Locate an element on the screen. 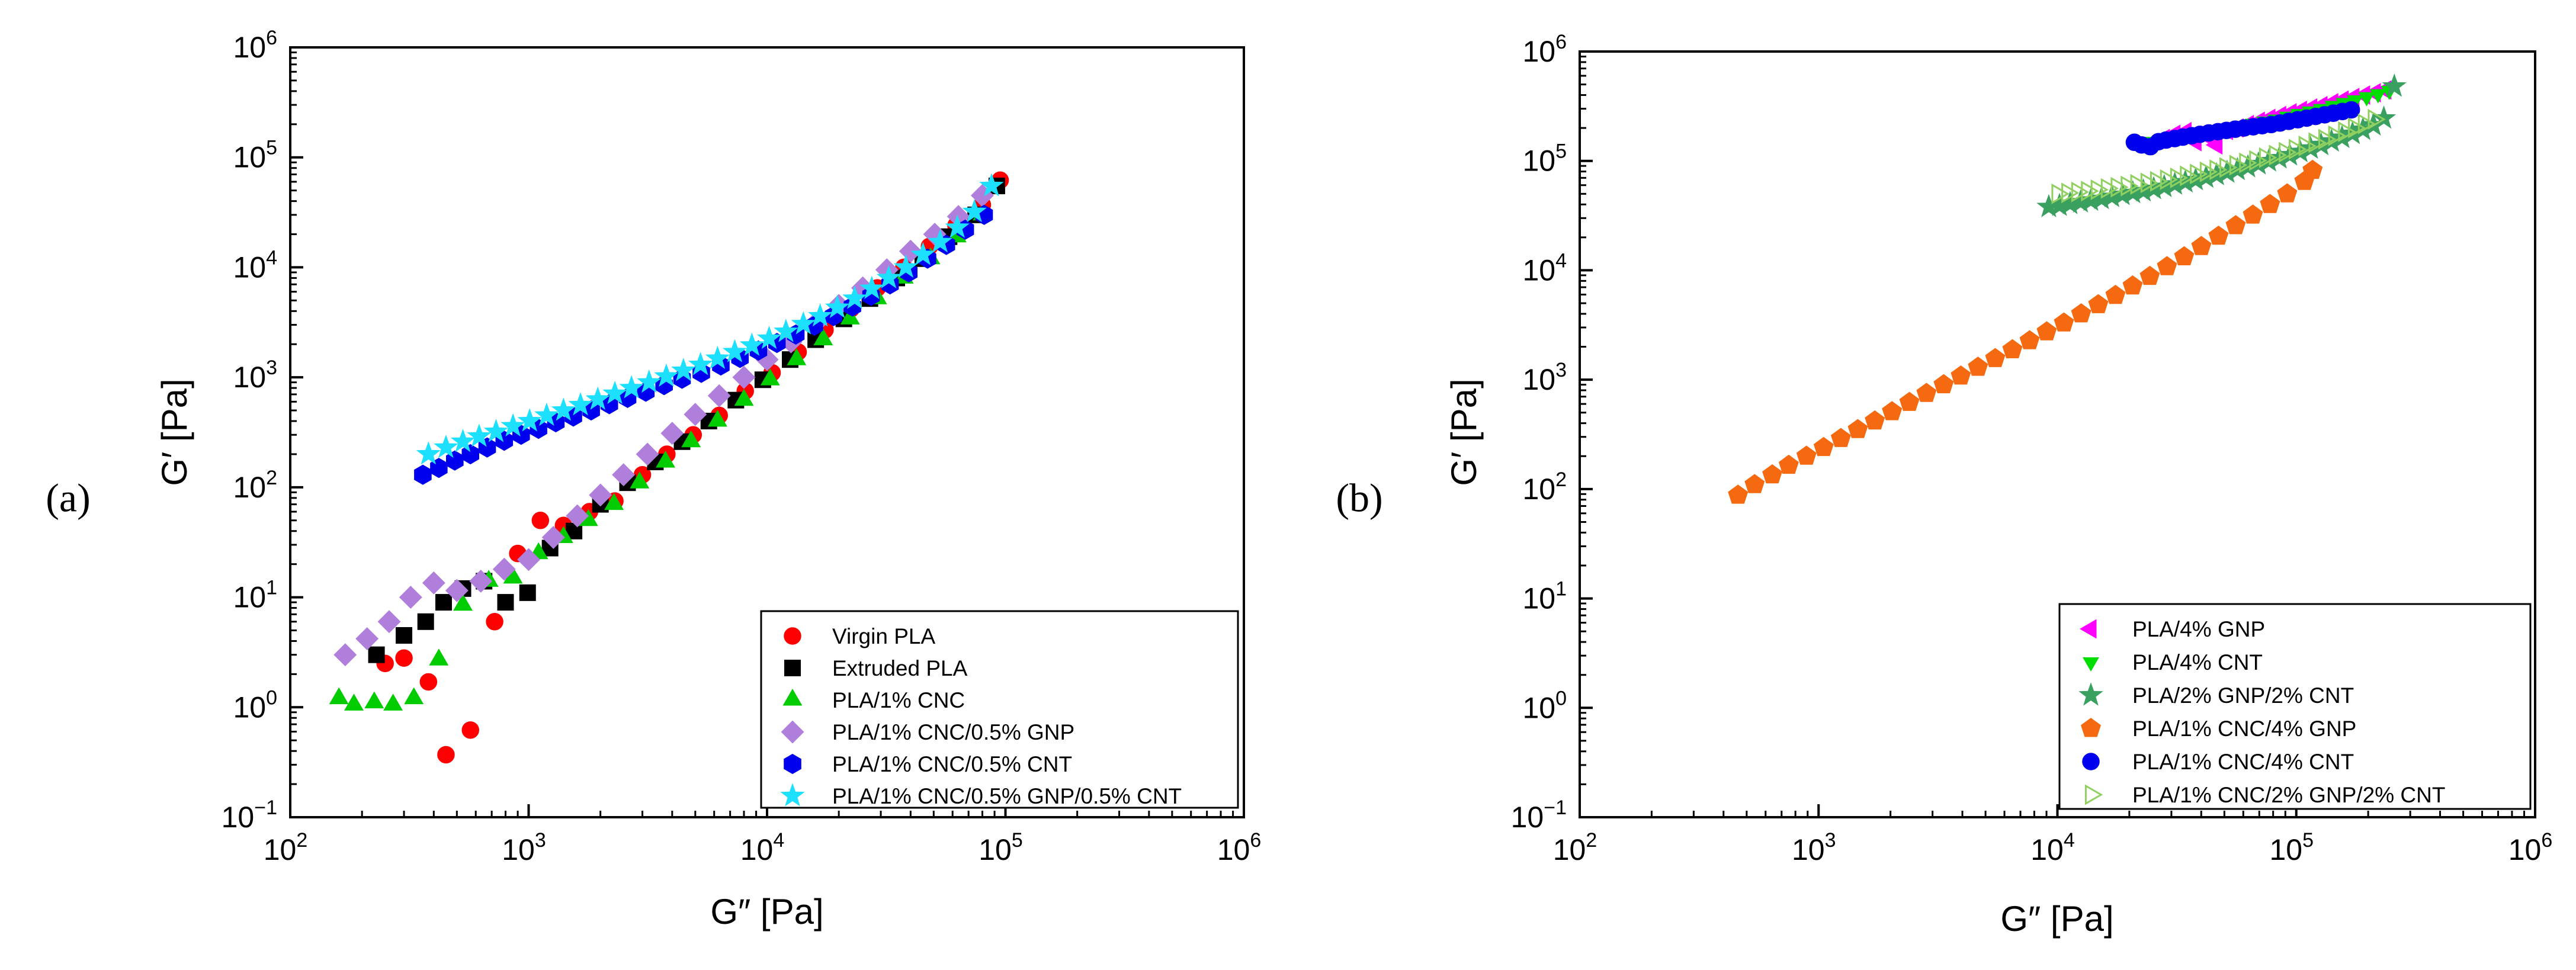  legend-label: PLA/1% CNC/4% CNT is located at coordinates (2243, 762).